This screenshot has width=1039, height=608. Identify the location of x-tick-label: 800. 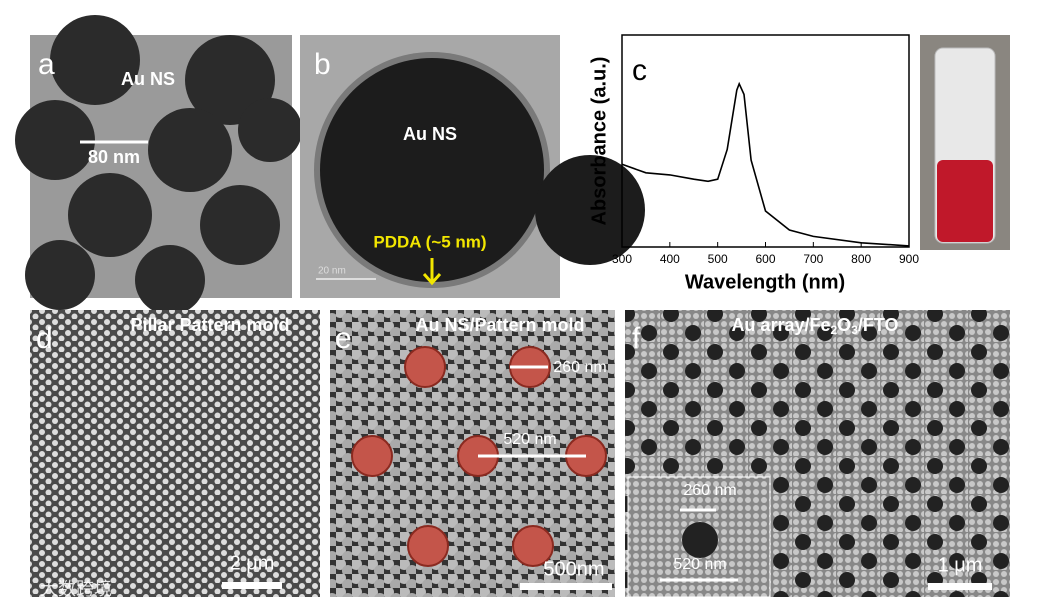
(861, 259).